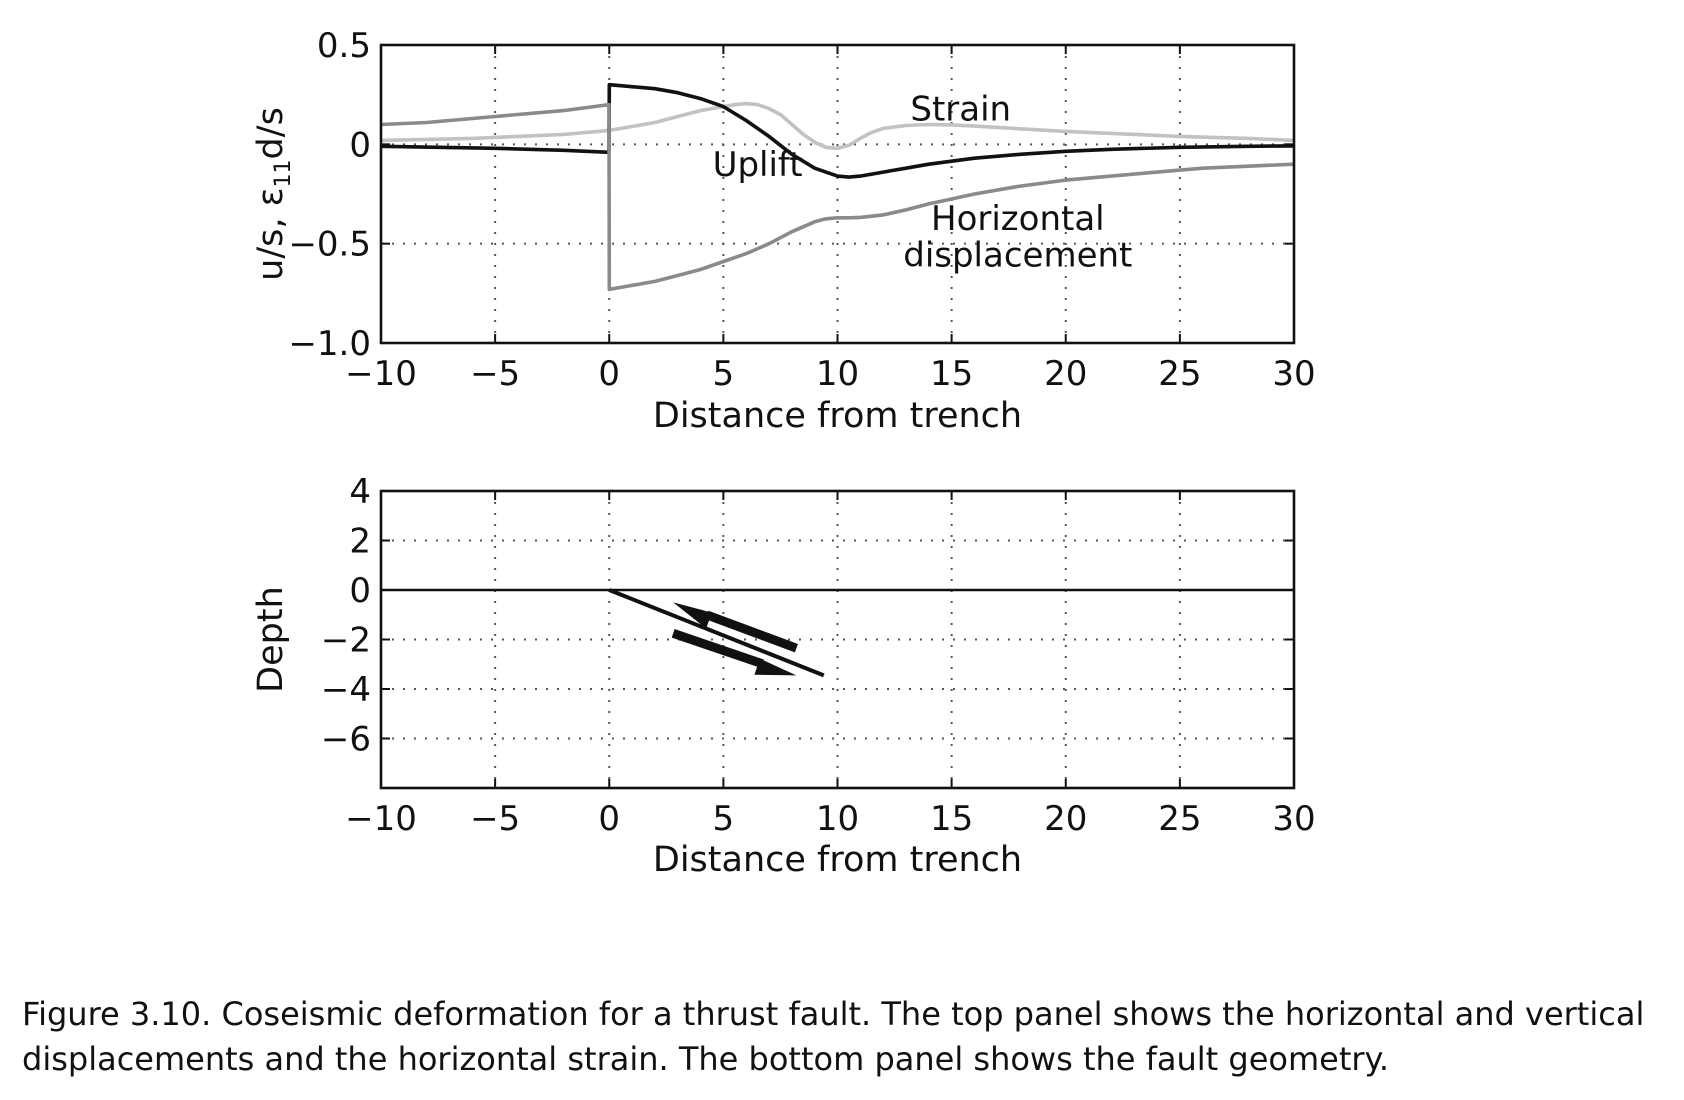  I want to click on top-panel-series, so click(837, 187).